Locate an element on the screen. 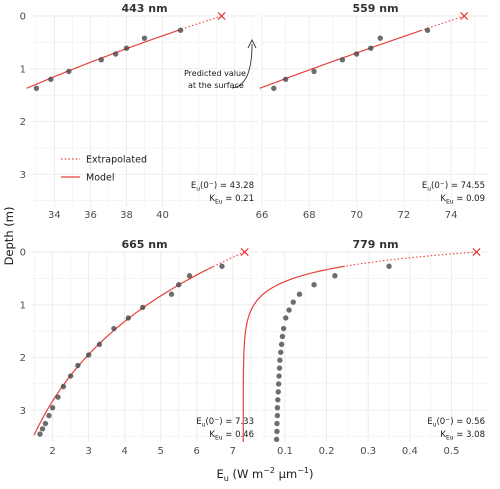  x-tick-label: 3 is located at coordinates (88, 451).